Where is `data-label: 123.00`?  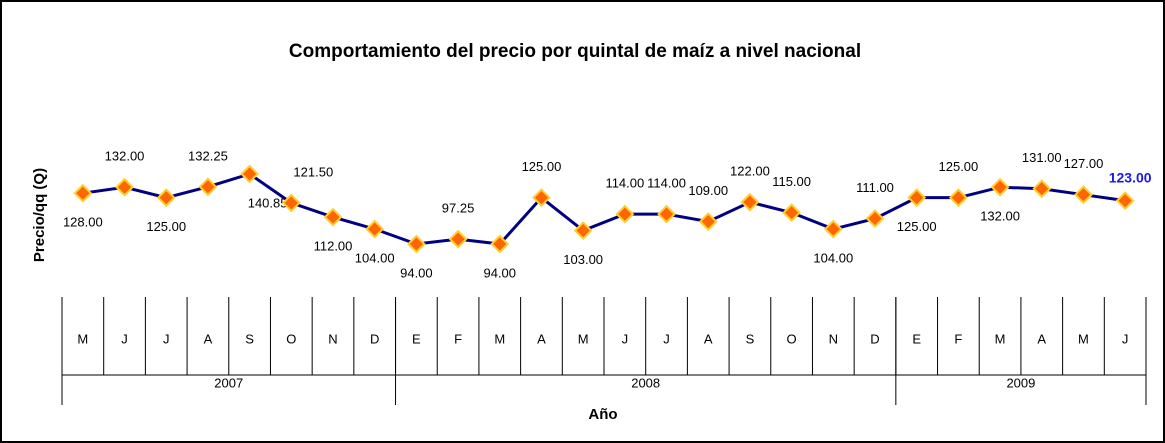 data-label: 123.00 is located at coordinates (1130, 177).